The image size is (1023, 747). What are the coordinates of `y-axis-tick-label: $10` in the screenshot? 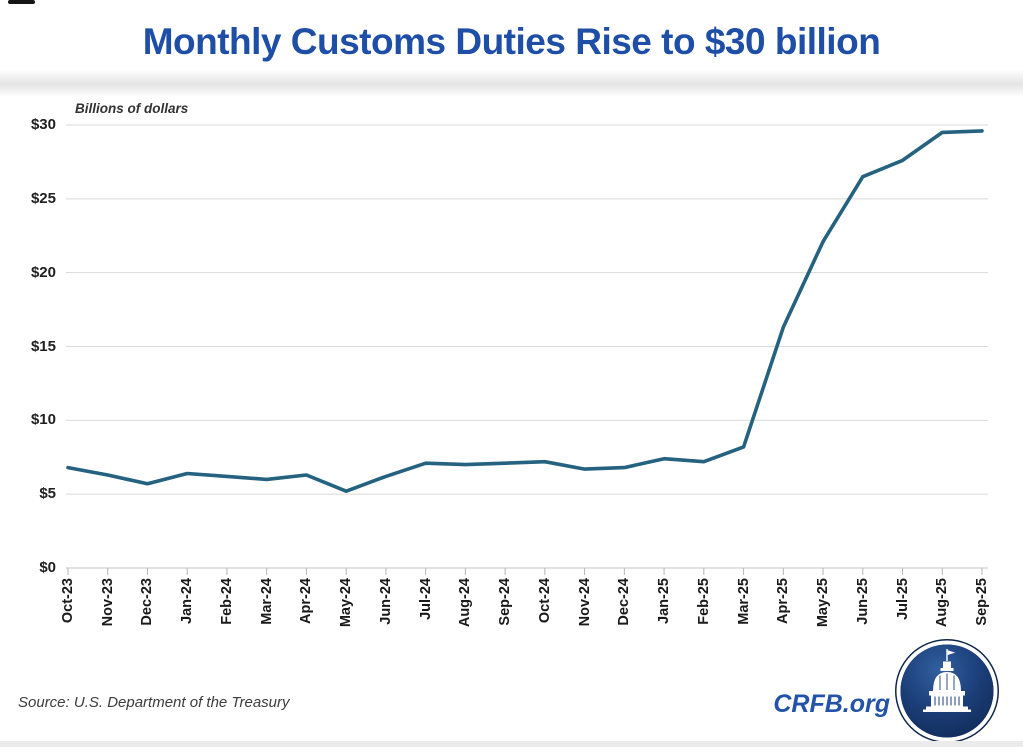 It's located at (43, 420).